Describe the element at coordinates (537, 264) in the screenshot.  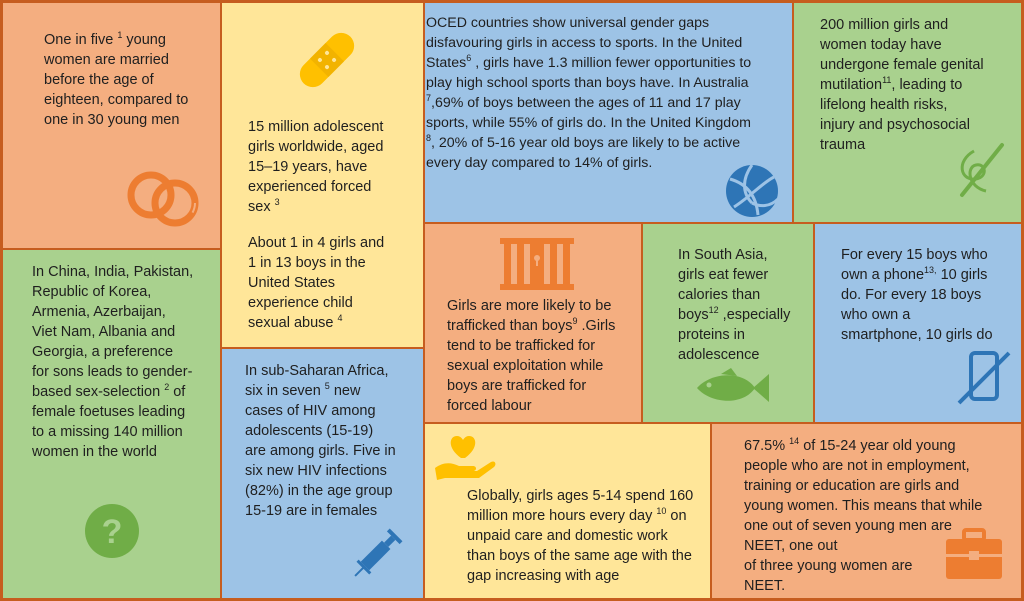
I see `prison-bars-icon` at that location.